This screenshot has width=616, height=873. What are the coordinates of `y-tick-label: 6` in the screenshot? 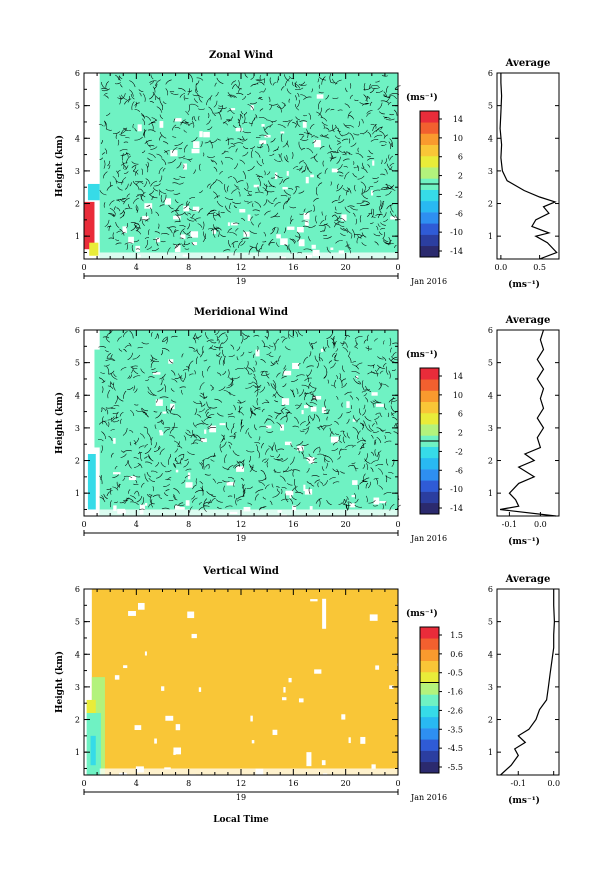 It's located at (77, 73).